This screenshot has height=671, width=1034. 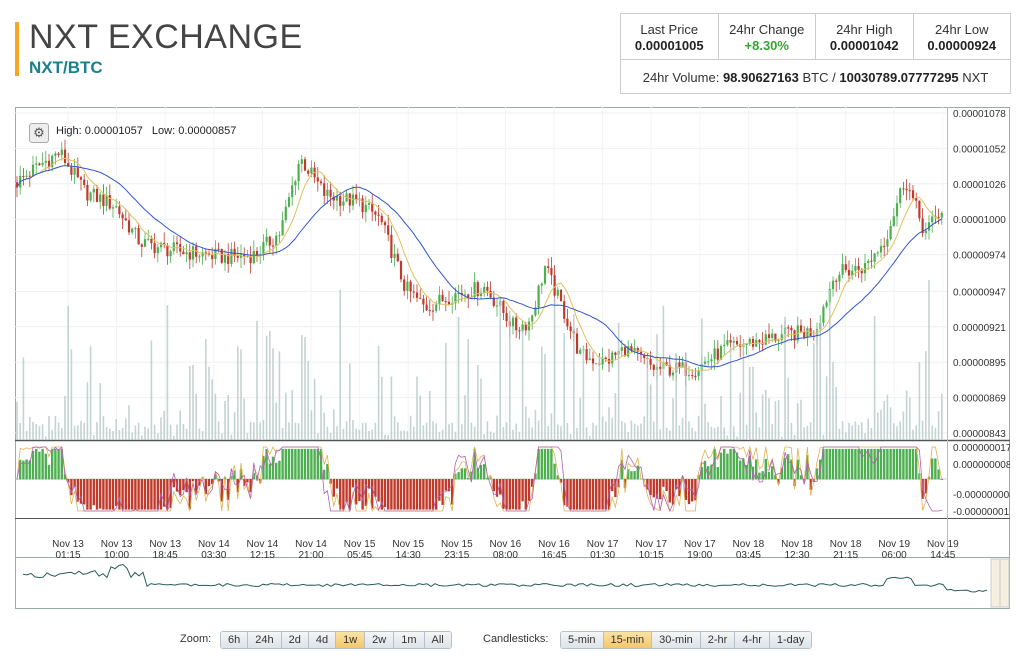 I want to click on zoom-button-all: All, so click(x=437, y=640).